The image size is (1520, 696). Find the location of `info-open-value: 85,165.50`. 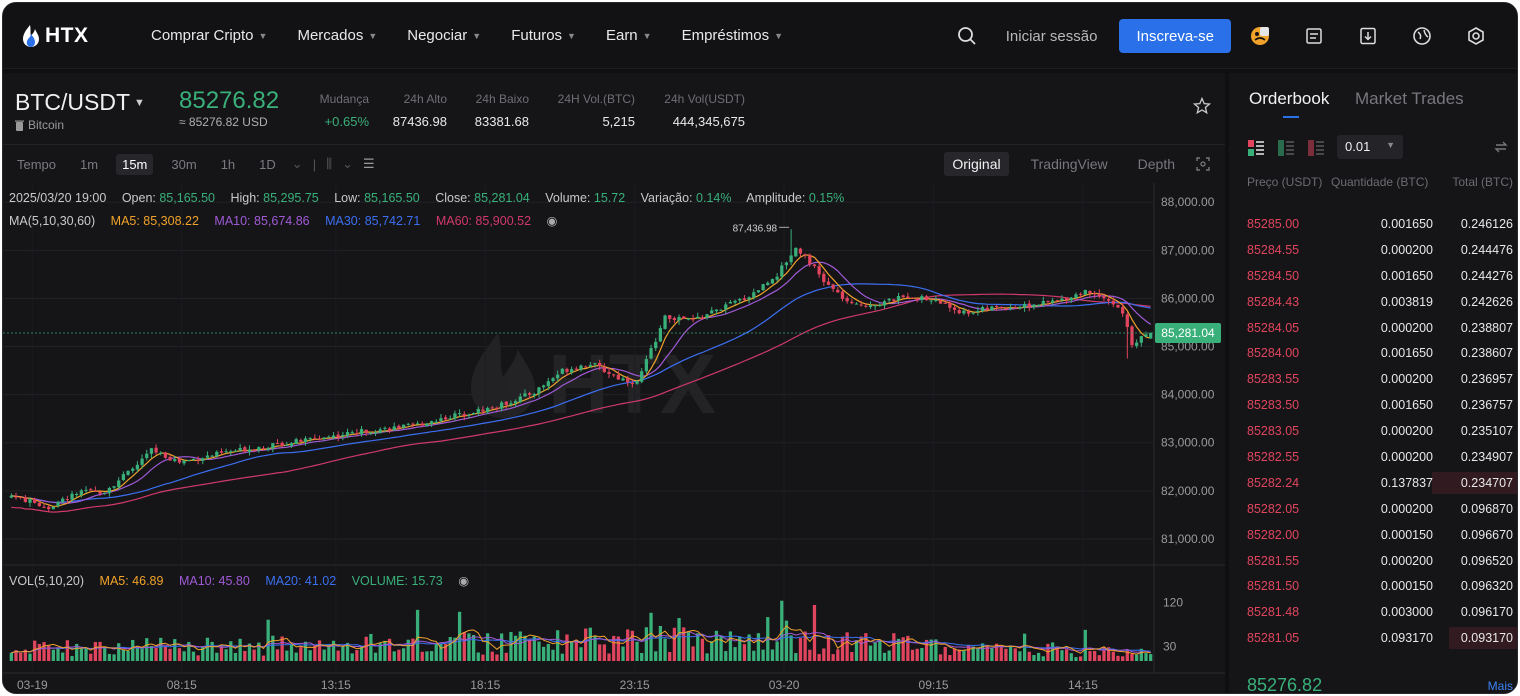

info-open-value: 85,165.50 is located at coordinates (187, 198).